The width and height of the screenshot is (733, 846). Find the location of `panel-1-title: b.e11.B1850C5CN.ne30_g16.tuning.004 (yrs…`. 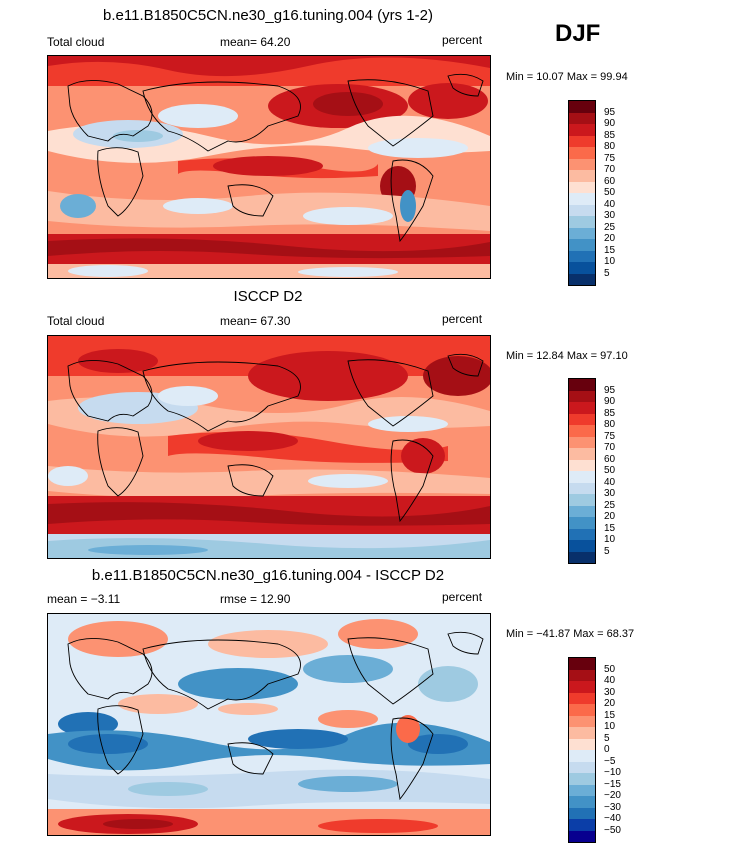

panel-1-title: b.e11.B1850C5CN.ne30_g16.tuning.004 (yrs… is located at coordinates (268, 15).